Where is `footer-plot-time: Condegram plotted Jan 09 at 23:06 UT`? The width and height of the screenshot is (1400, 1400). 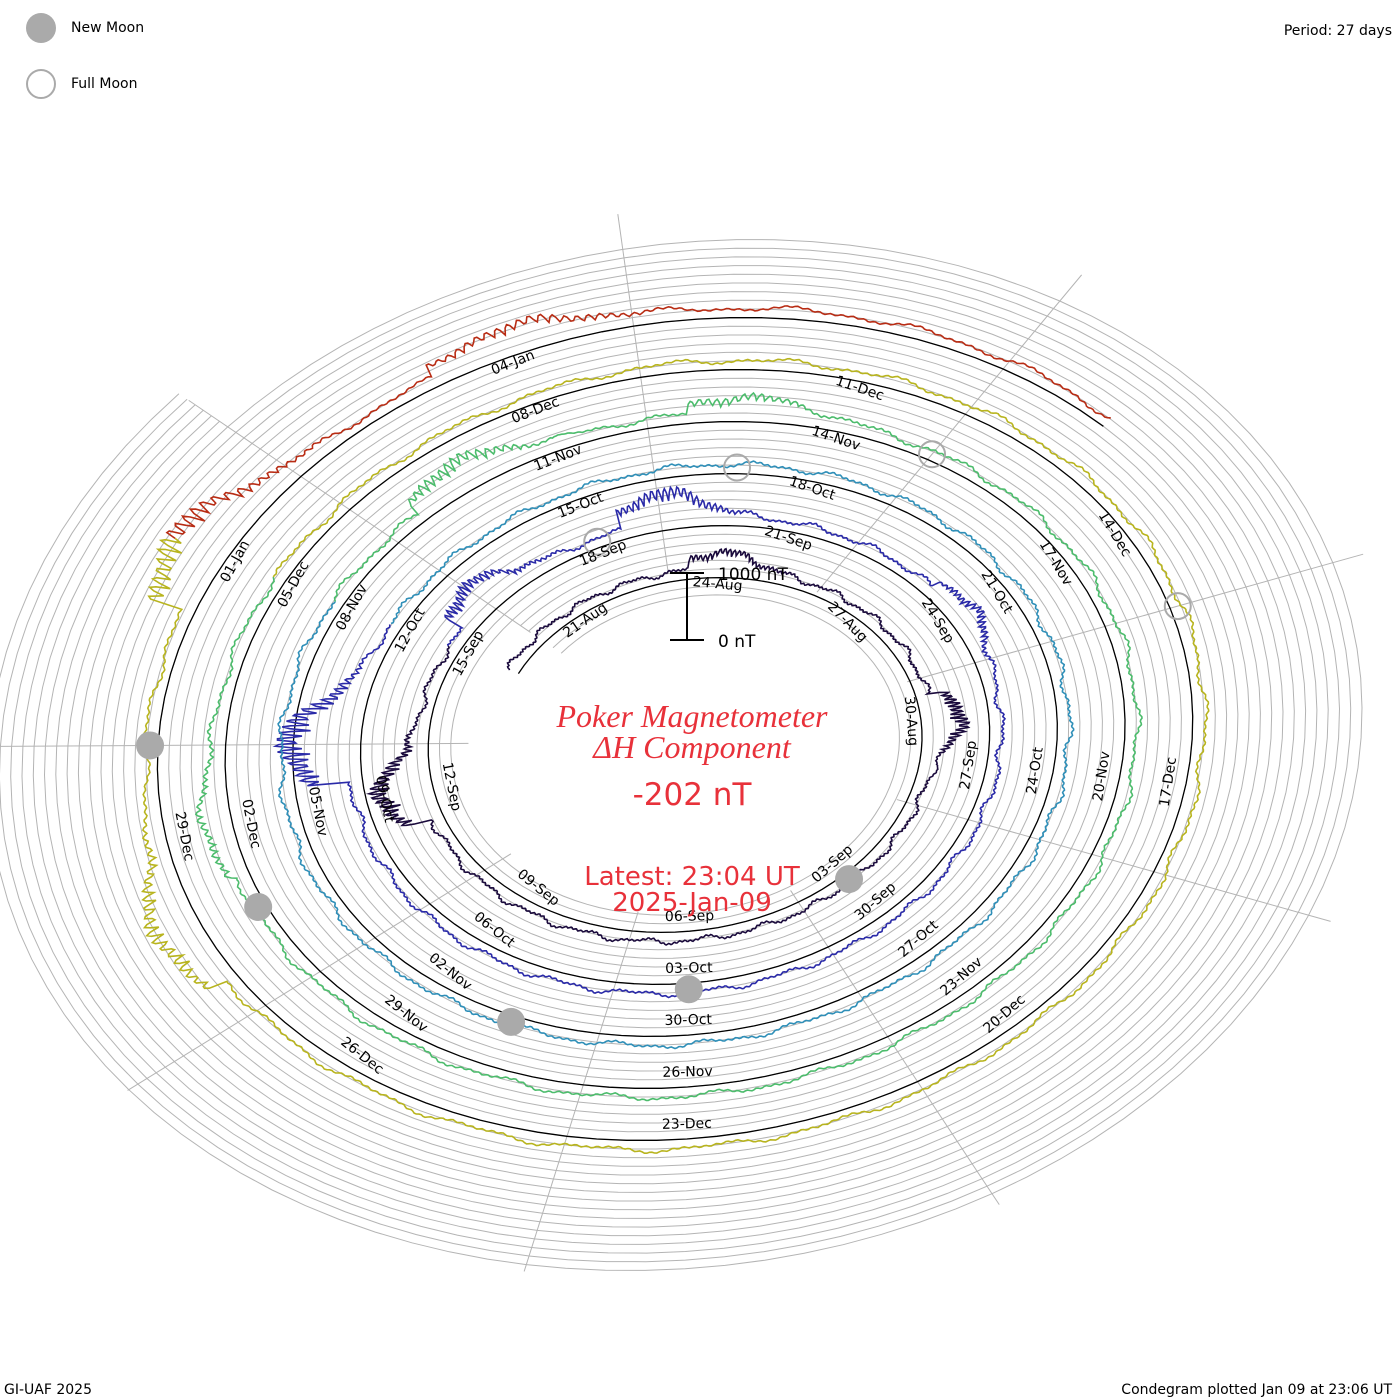
footer-plot-time: Condegram plotted Jan 09 at 23:06 UT is located at coordinates (1256, 1390).